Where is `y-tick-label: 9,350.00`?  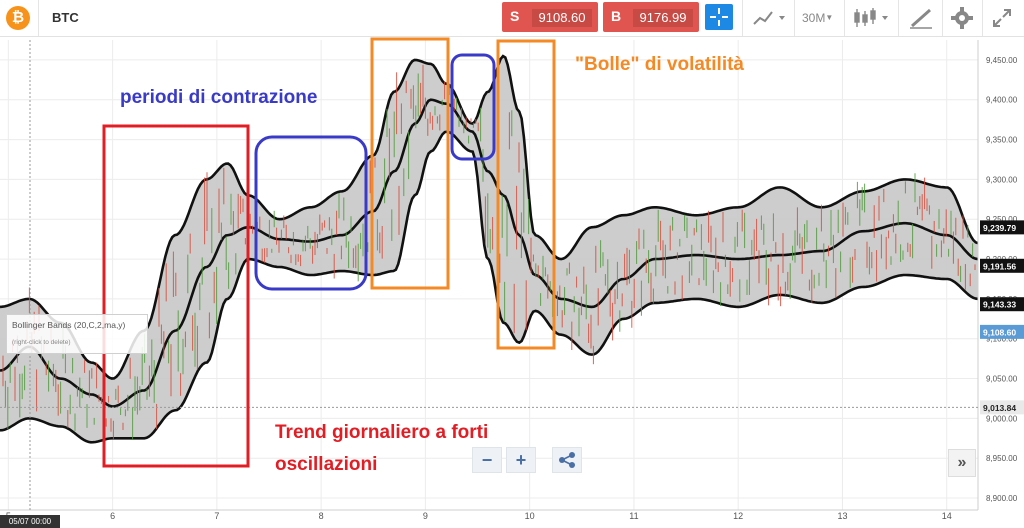
y-tick-label: 9,350.00 is located at coordinates (1002, 140).